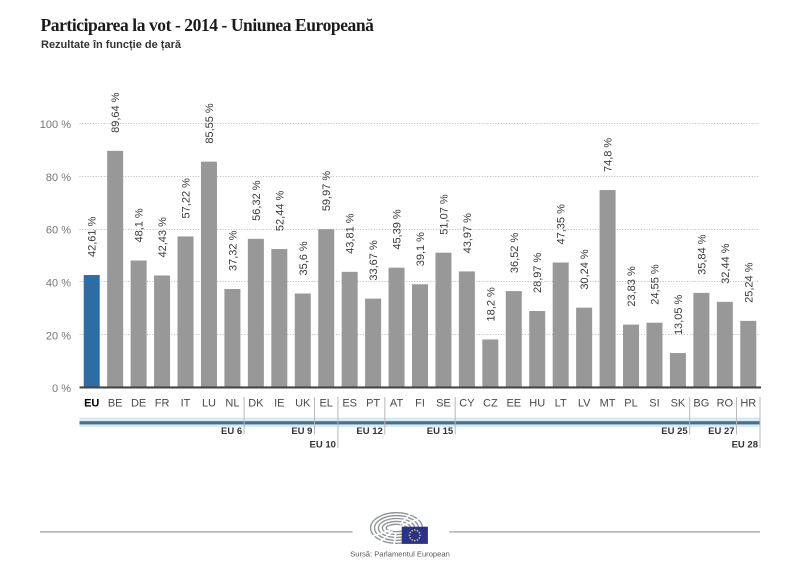 This screenshot has height=579, width=800. I want to click on svg-text: 13,05 %, so click(679, 314).